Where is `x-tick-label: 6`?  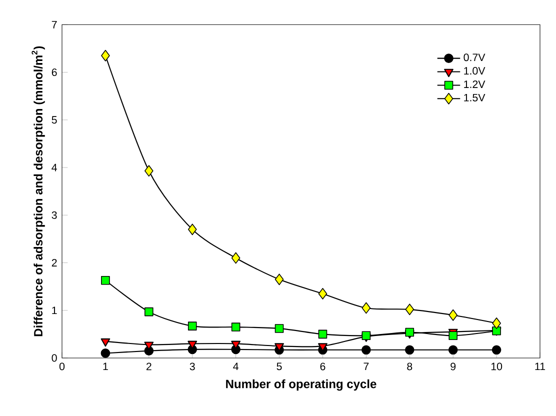
x-tick-label: 6 is located at coordinates (323, 366).